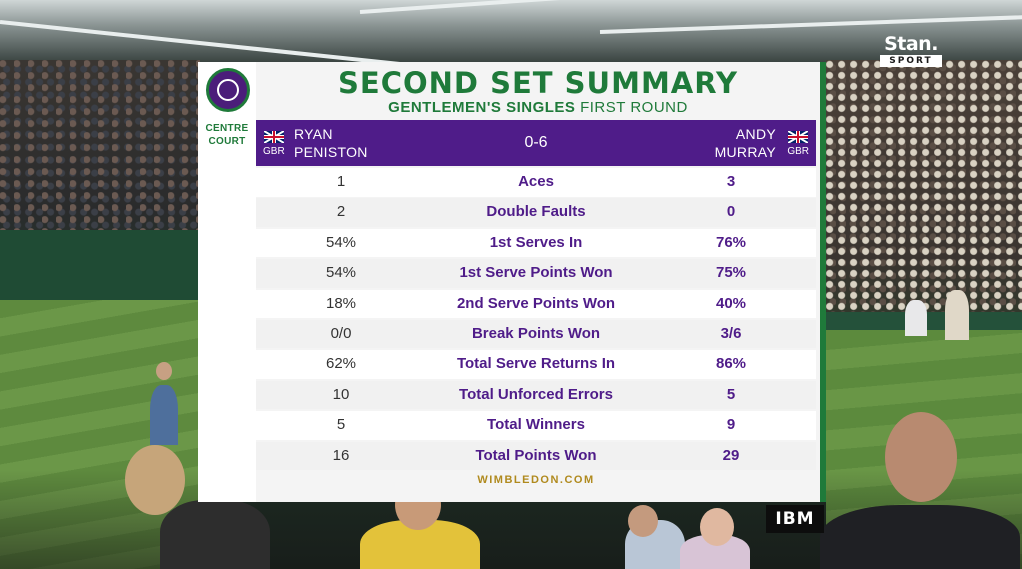  Describe the element at coordinates (341, 425) in the screenshot. I see `left-stat-value: 5` at that location.